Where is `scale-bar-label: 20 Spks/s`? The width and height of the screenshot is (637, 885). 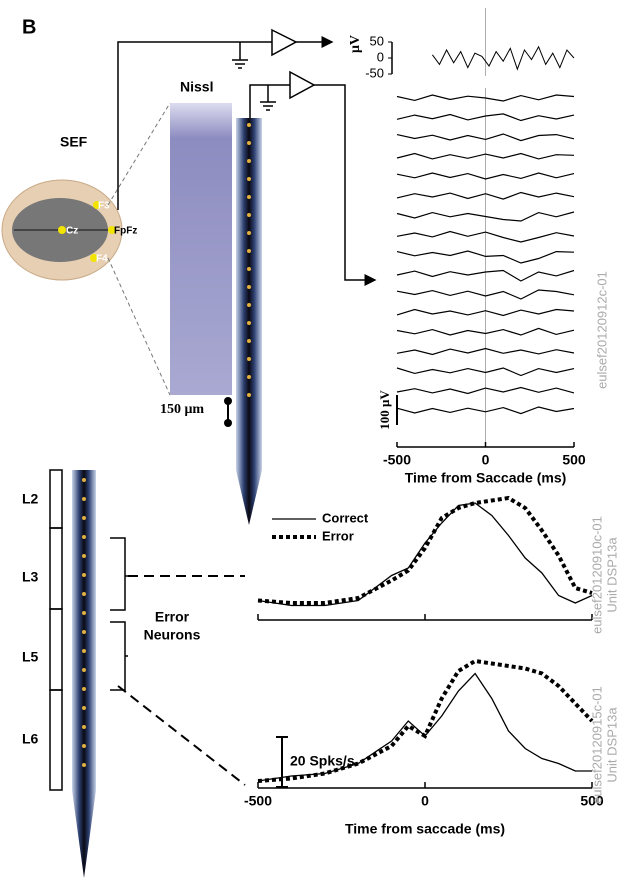
scale-bar-label: 20 Spks/s is located at coordinates (322, 761).